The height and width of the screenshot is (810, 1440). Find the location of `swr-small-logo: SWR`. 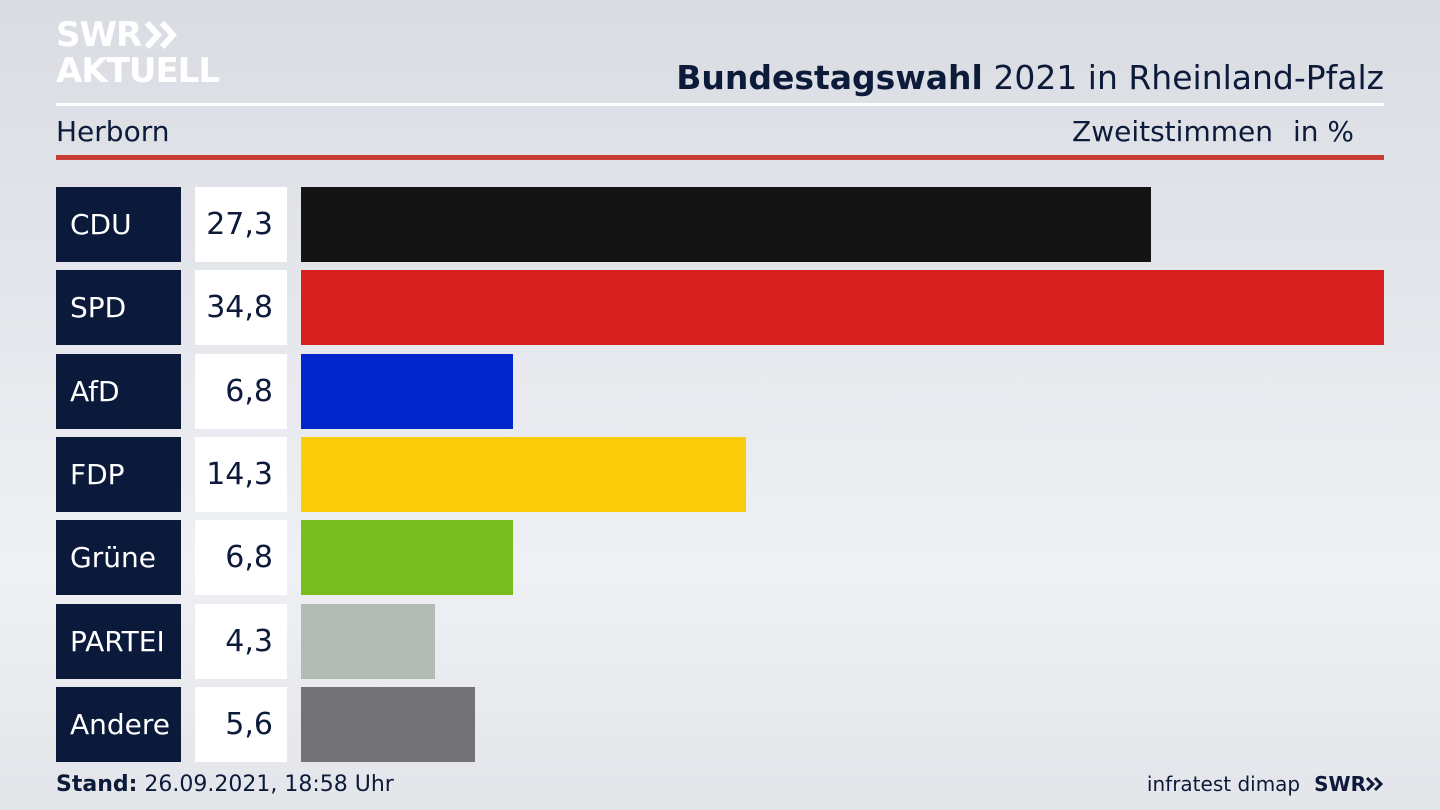

swr-small-logo: SWR is located at coordinates (1349, 784).